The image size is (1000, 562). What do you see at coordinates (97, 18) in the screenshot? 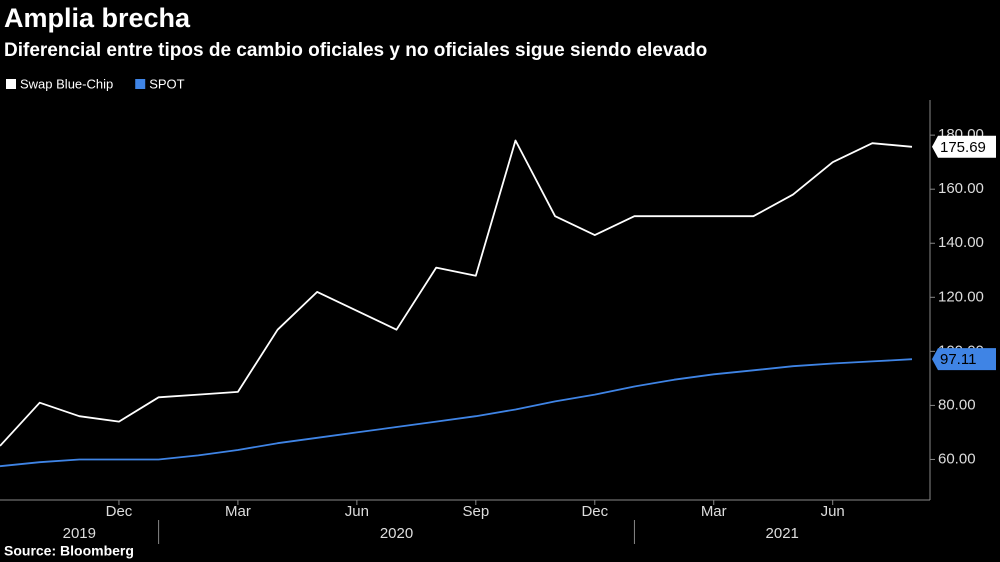
I see `chart-title: Amplia brecha` at bounding box center [97, 18].